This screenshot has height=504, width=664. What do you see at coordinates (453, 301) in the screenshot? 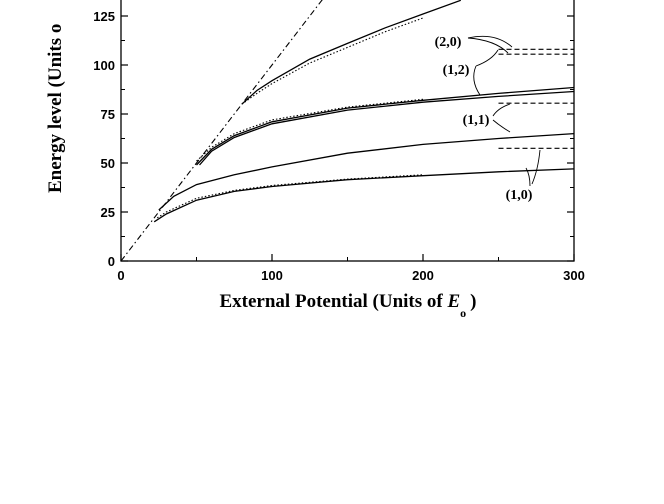
I see `x-label-part: E` at bounding box center [453, 301].